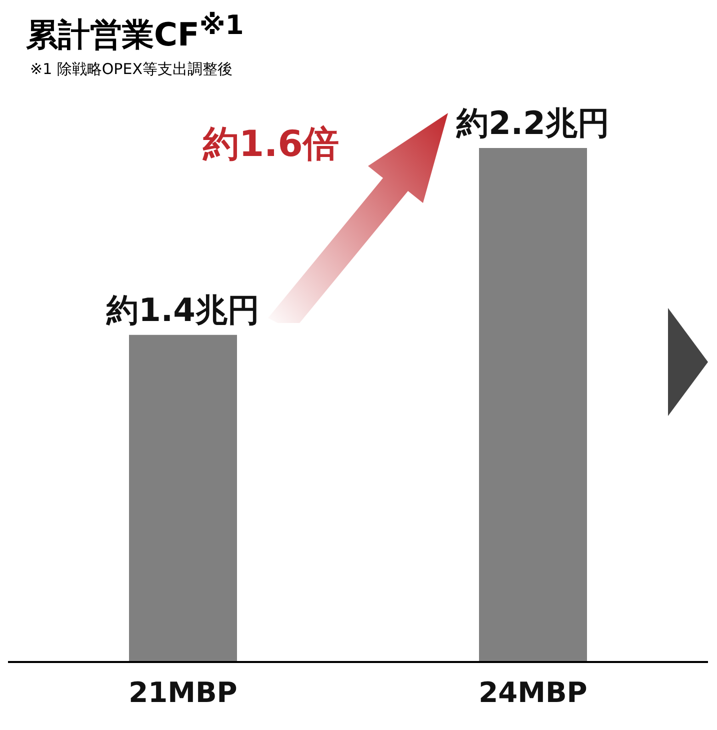 The image size is (717, 730). What do you see at coordinates (533, 692) in the screenshot?
I see `x-tick-label: 24MBP` at bounding box center [533, 692].